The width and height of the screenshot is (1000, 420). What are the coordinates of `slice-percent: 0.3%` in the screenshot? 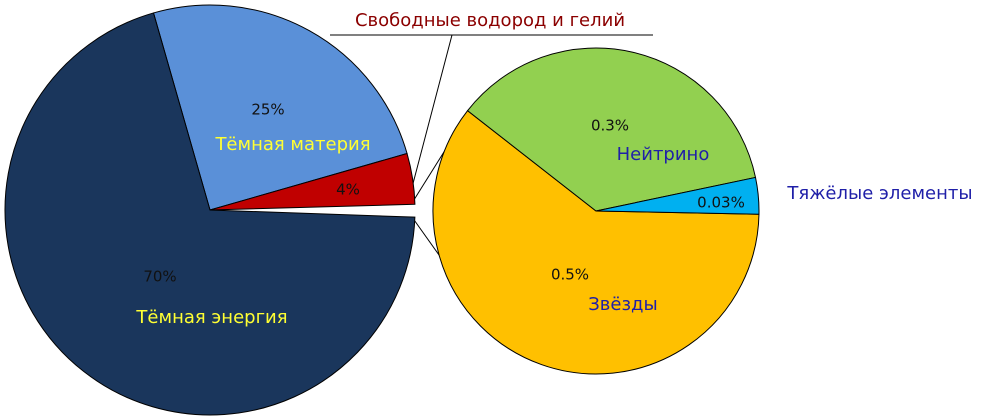 It's located at (610, 126).